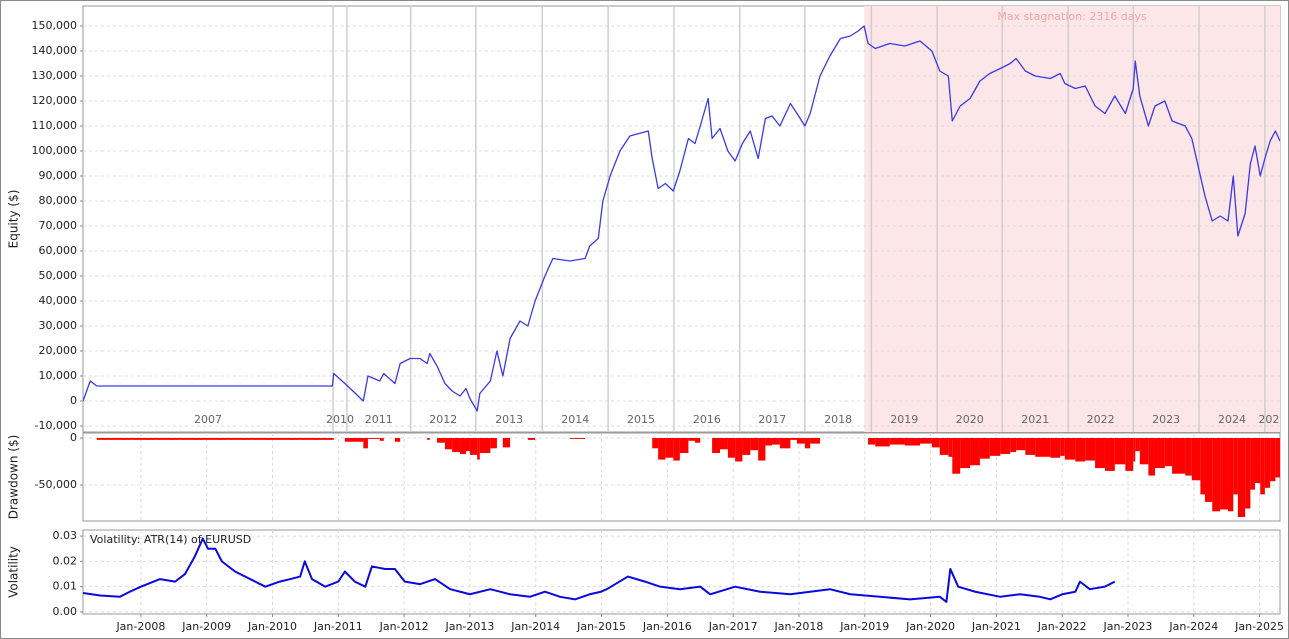 The height and width of the screenshot is (639, 1289). I want to click on x-tick-label: Jan-2015, so click(601, 626).